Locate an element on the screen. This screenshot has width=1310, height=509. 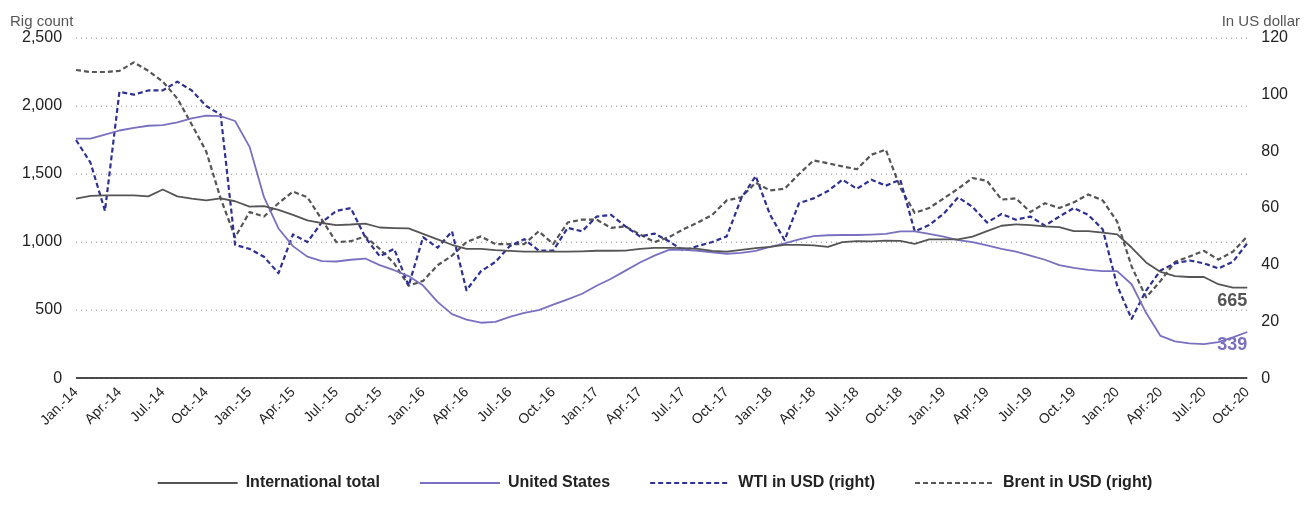
y-tick-label: 1,500 is located at coordinates (42, 173).